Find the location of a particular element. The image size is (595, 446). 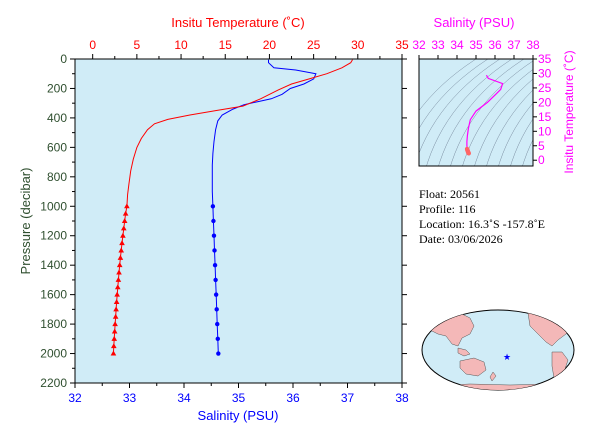

temperature-tick-label: 35 is located at coordinates (402, 45).